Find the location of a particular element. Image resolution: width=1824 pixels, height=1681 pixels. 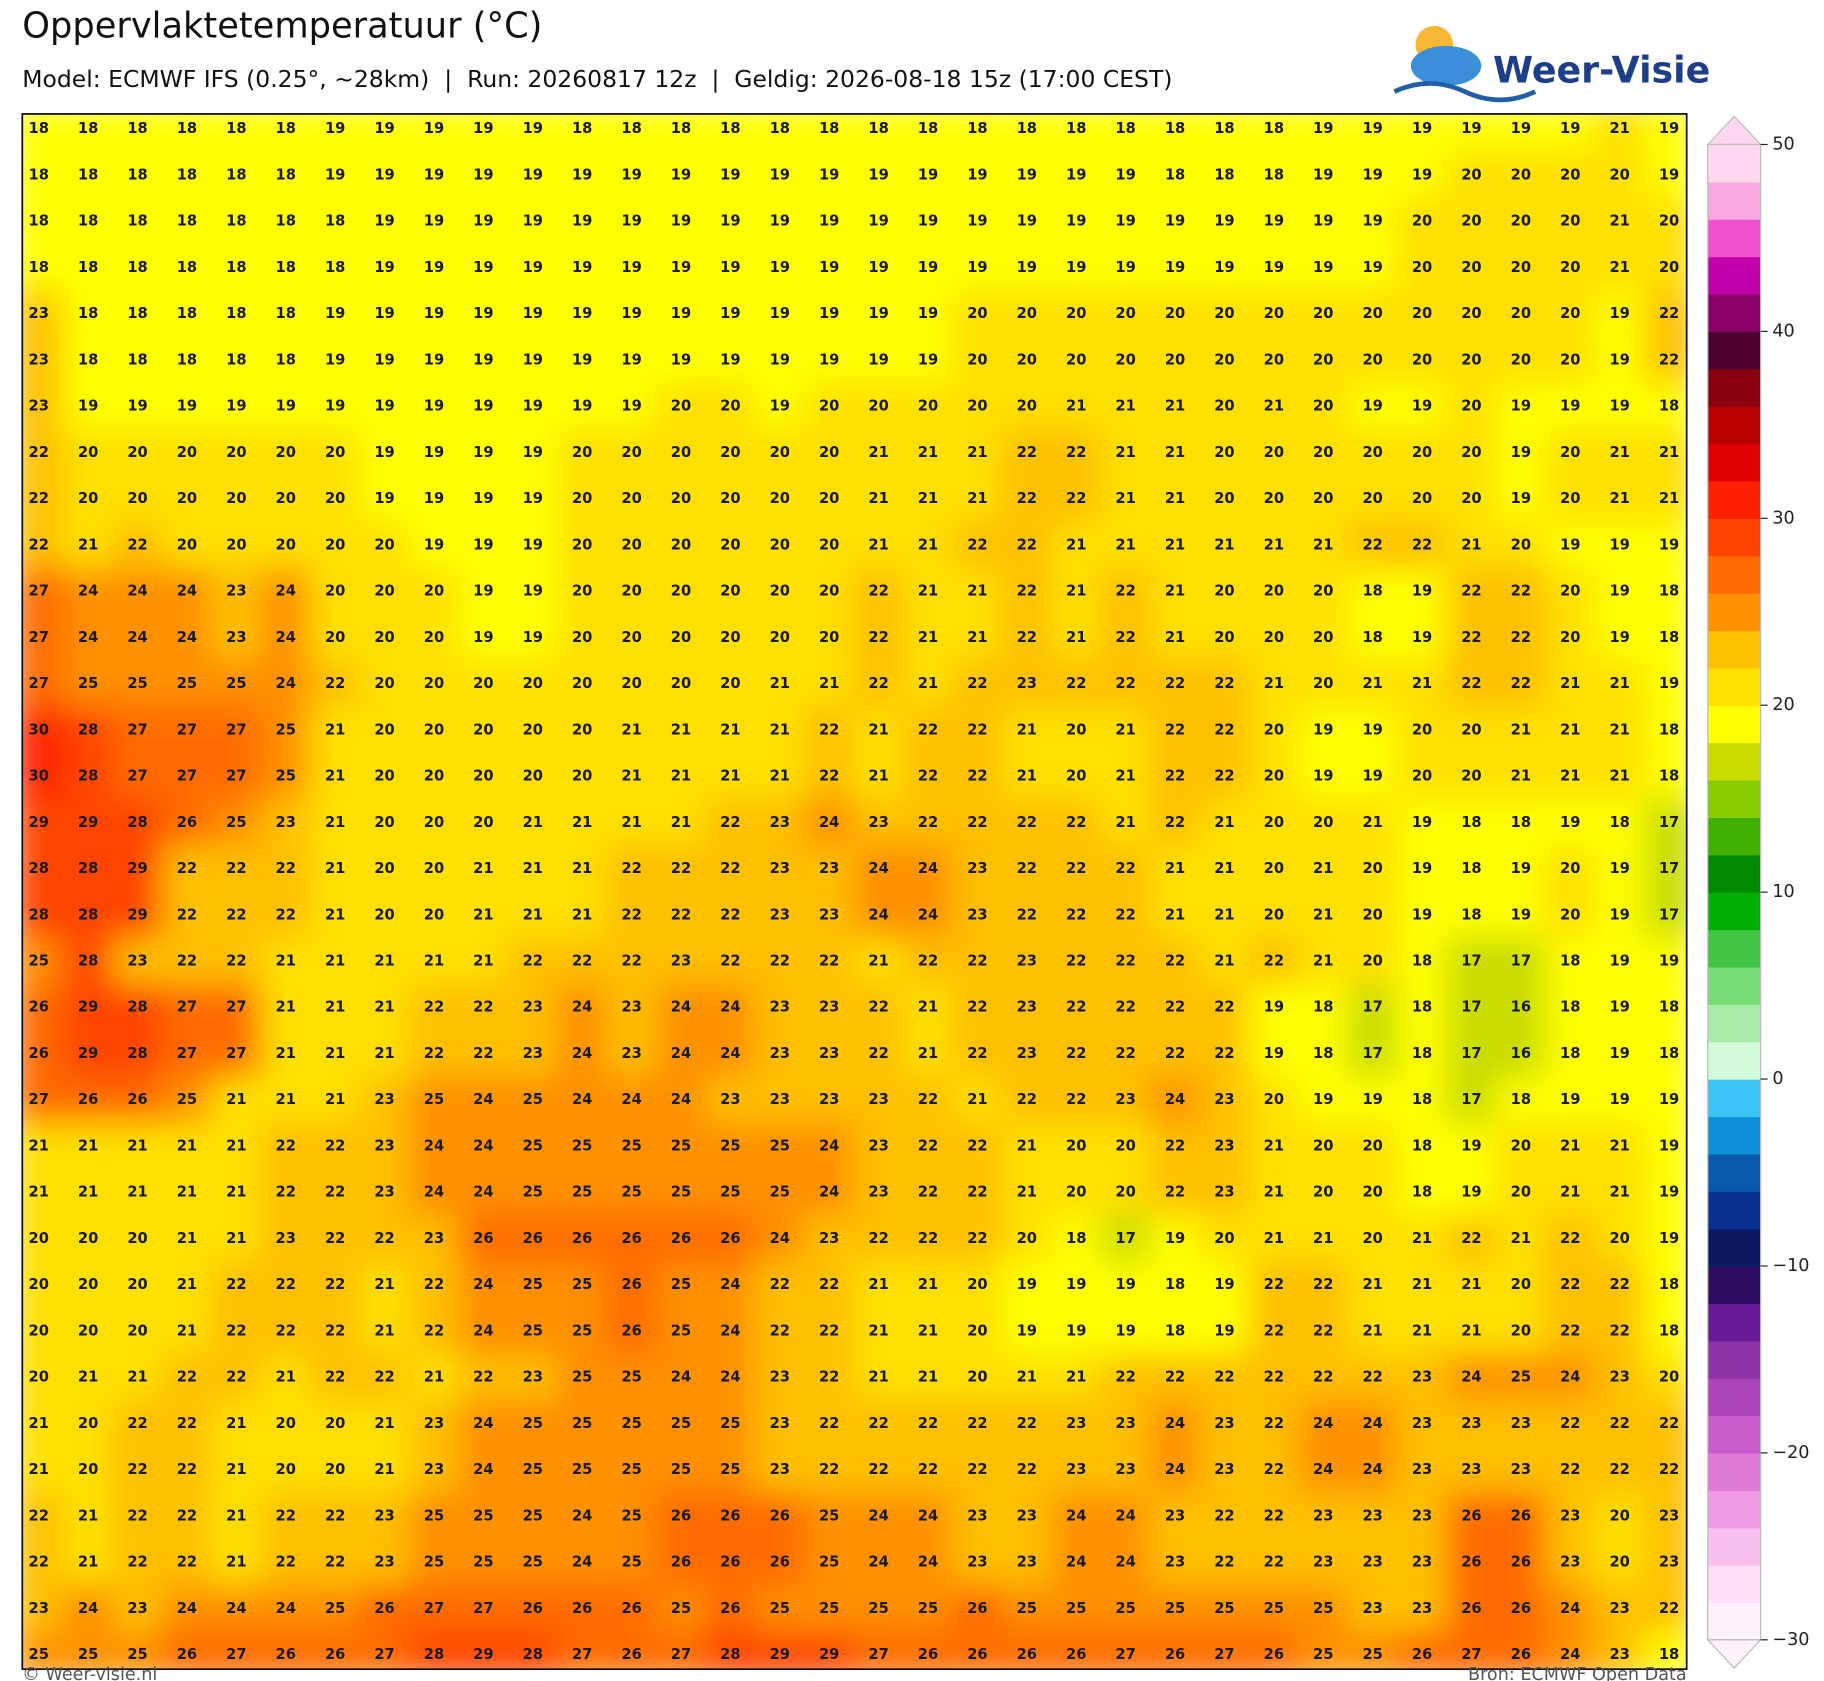

temperature-label: 26 is located at coordinates (286, 1654).